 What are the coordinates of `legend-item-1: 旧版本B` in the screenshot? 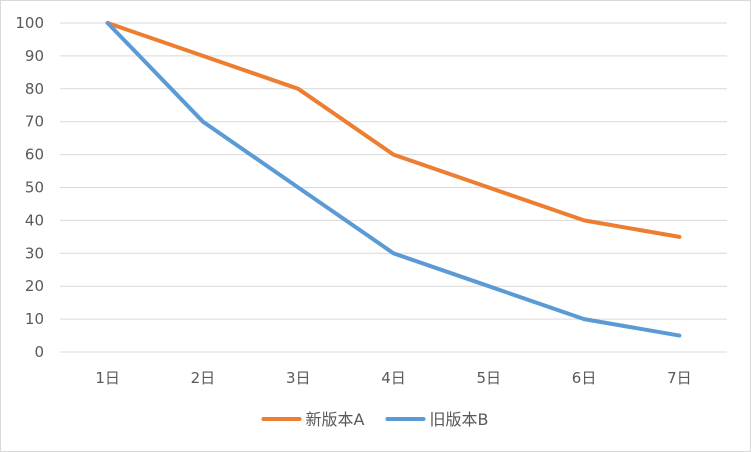 It's located at (437, 419).